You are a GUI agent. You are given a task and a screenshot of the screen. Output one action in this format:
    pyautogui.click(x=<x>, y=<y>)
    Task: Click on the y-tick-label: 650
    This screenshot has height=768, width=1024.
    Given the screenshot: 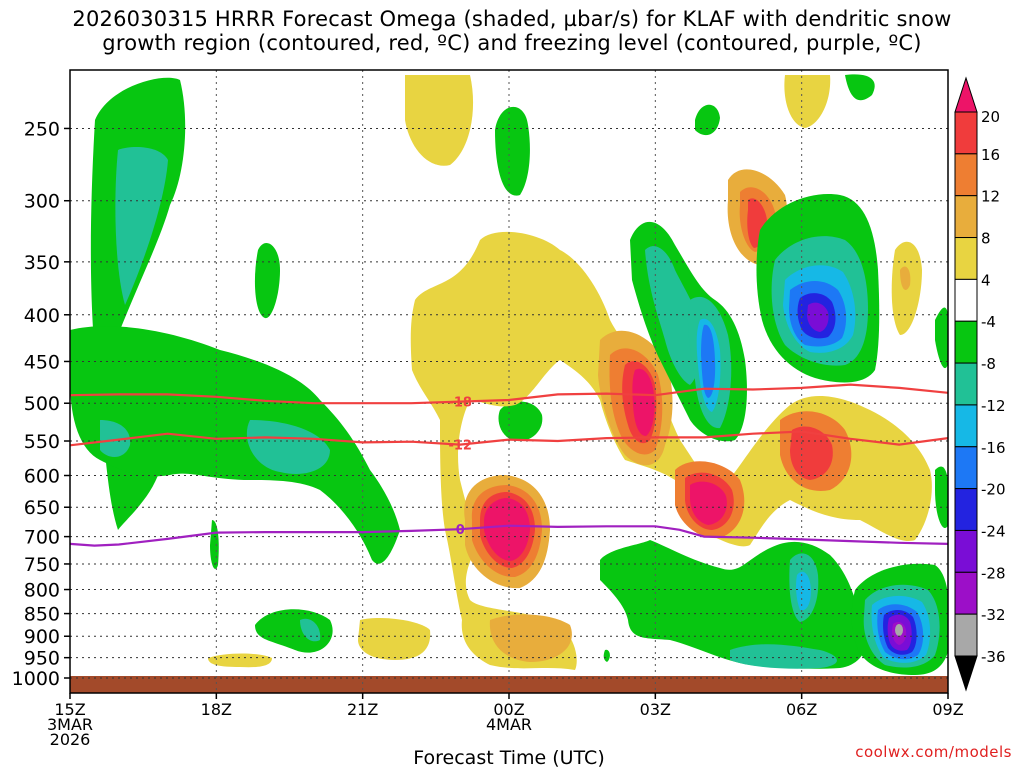 What is the action you would take?
    pyautogui.click(x=42, y=508)
    